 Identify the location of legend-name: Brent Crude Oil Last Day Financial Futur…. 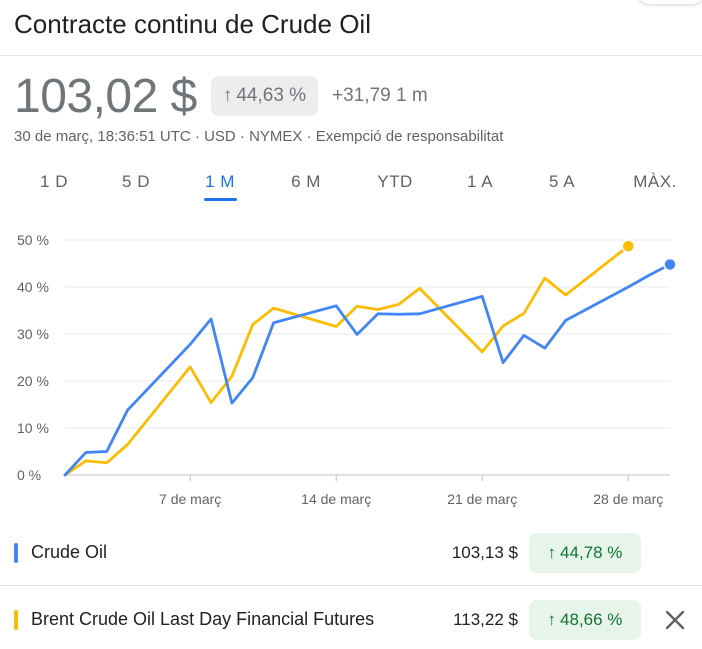
(203, 619).